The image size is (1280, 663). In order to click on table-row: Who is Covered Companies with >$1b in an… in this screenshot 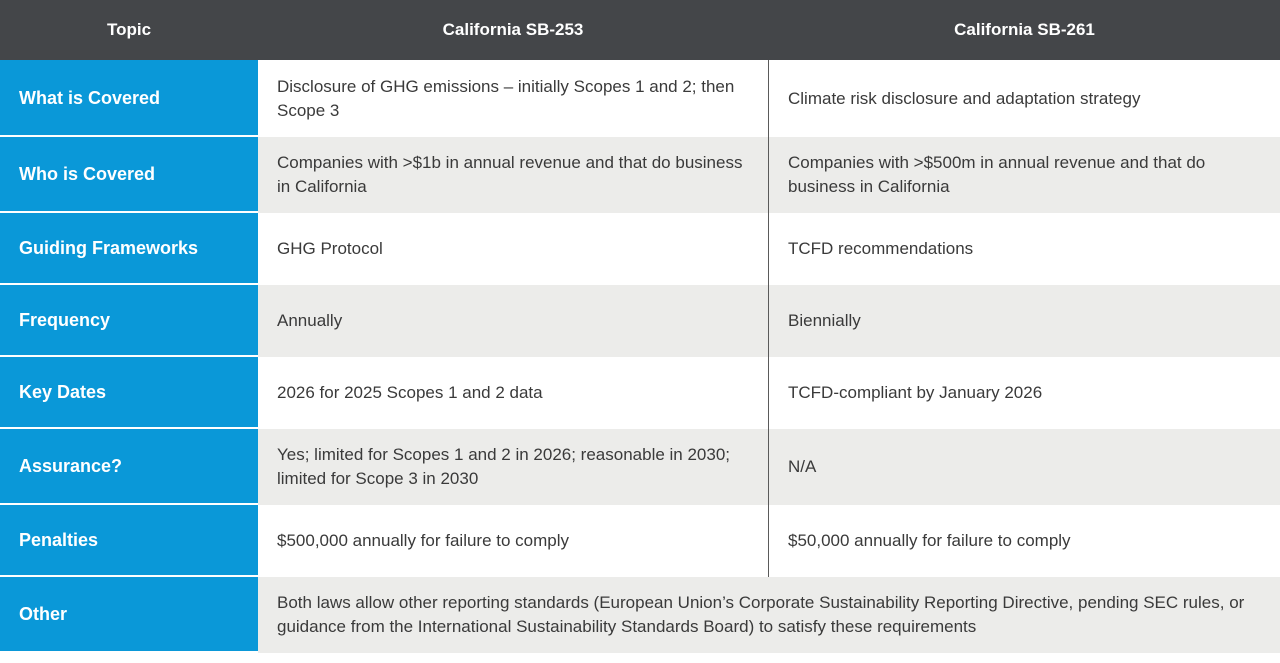, I will do `click(640, 175)`.